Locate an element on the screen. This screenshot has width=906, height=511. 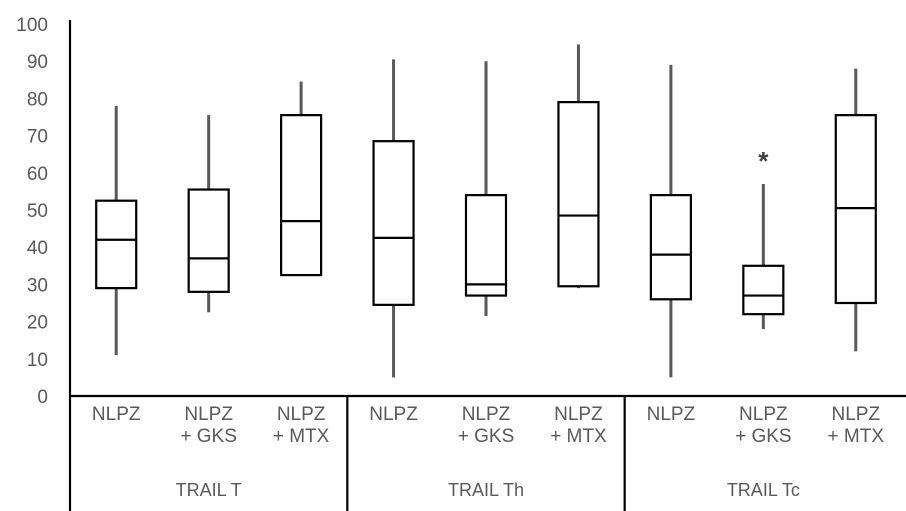
y-tick-label: 60 is located at coordinates (37, 174).